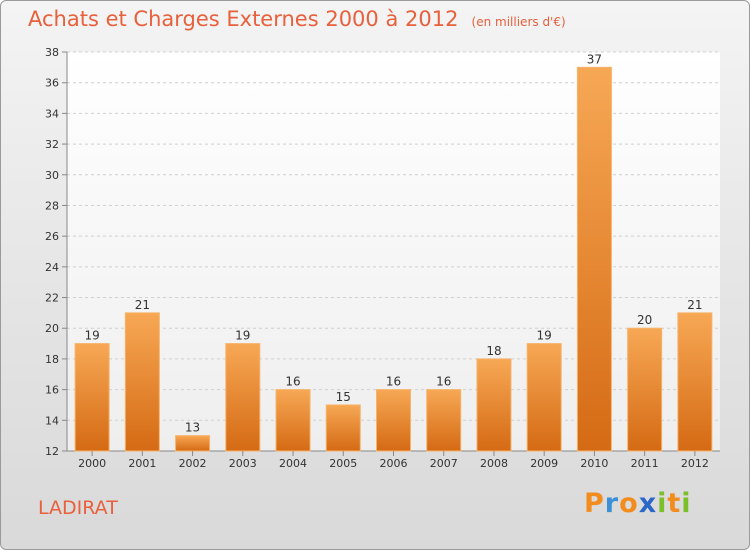  What do you see at coordinates (52, 451) in the screenshot?
I see `y-tick-label: 12` at bounding box center [52, 451].